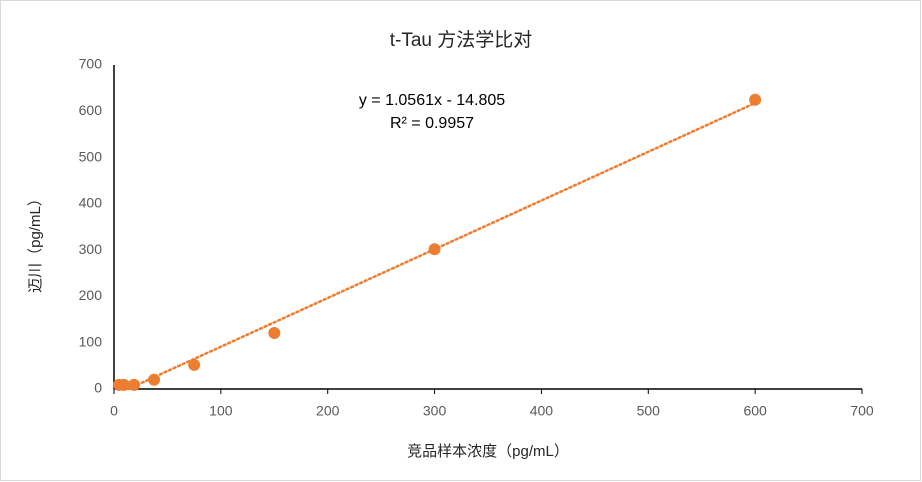 Image resolution: width=922 pixels, height=482 pixels. What do you see at coordinates (432, 123) in the screenshot?
I see `r-squared: R² = 0.9957` at bounding box center [432, 123].